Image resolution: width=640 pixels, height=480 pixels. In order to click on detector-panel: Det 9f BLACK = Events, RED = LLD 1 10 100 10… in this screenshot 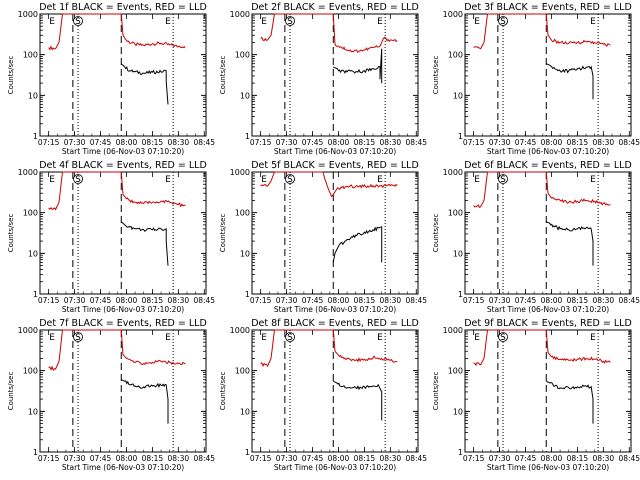, I will do `click(536, 395)`.